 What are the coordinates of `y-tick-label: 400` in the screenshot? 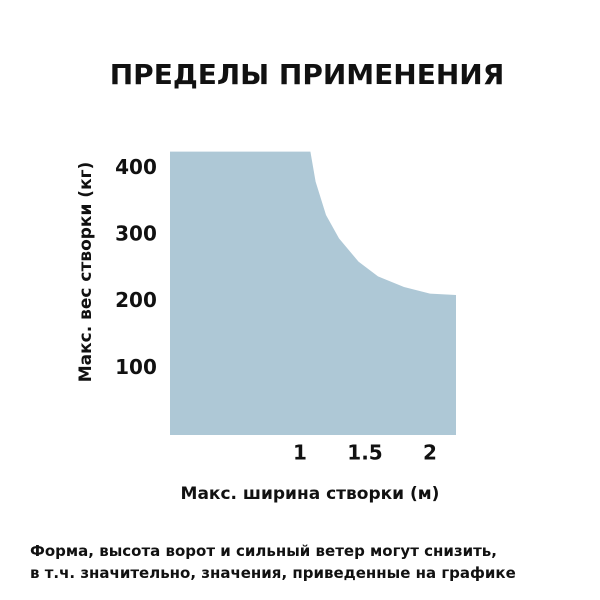 It's located at (136, 167).